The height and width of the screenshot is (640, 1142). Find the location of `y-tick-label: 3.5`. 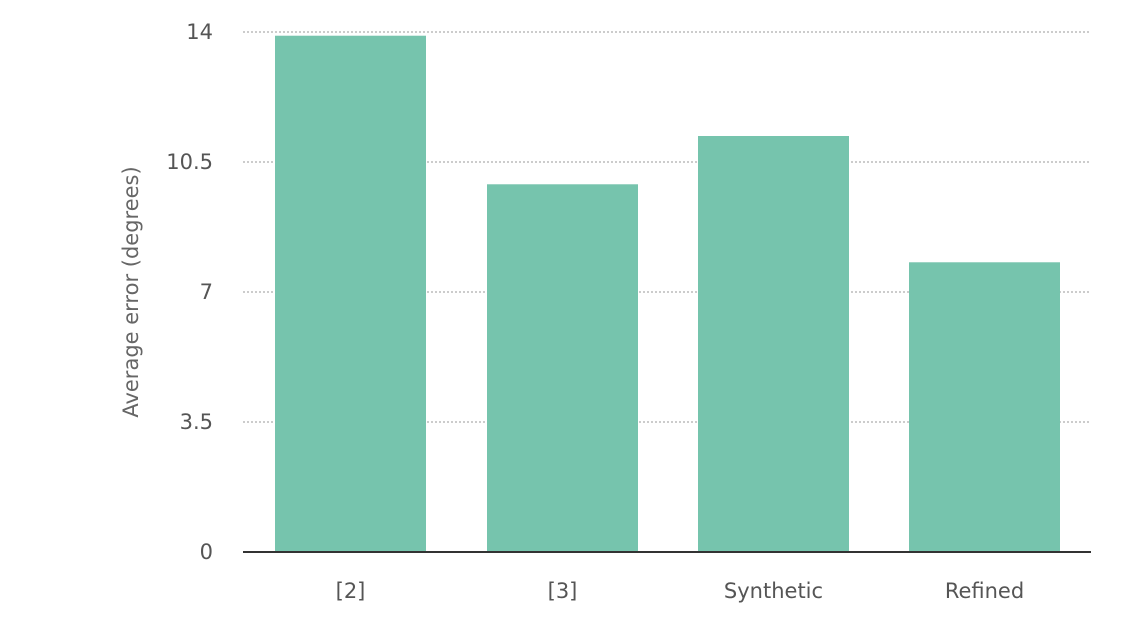

y-tick-label: 3.5 is located at coordinates (196, 422).